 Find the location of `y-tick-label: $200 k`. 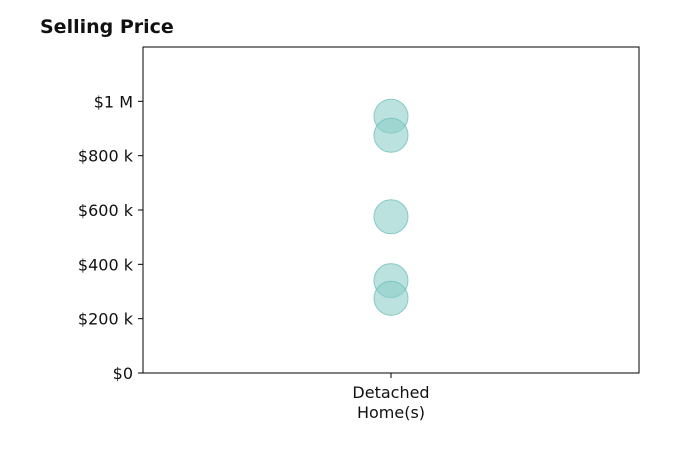

y-tick-label: $200 k is located at coordinates (106, 319).